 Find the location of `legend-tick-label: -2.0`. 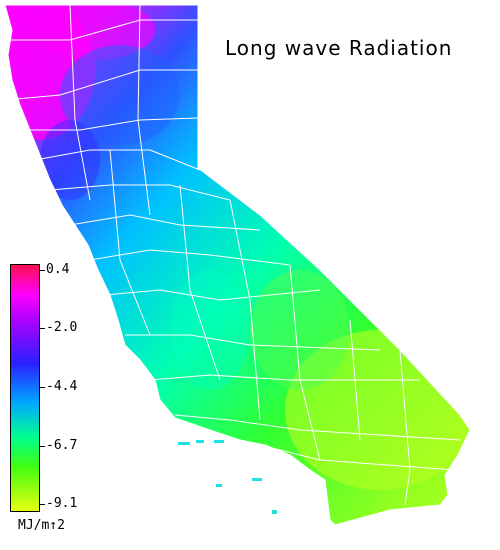

legend-tick-label: -2.0 is located at coordinates (62, 327).